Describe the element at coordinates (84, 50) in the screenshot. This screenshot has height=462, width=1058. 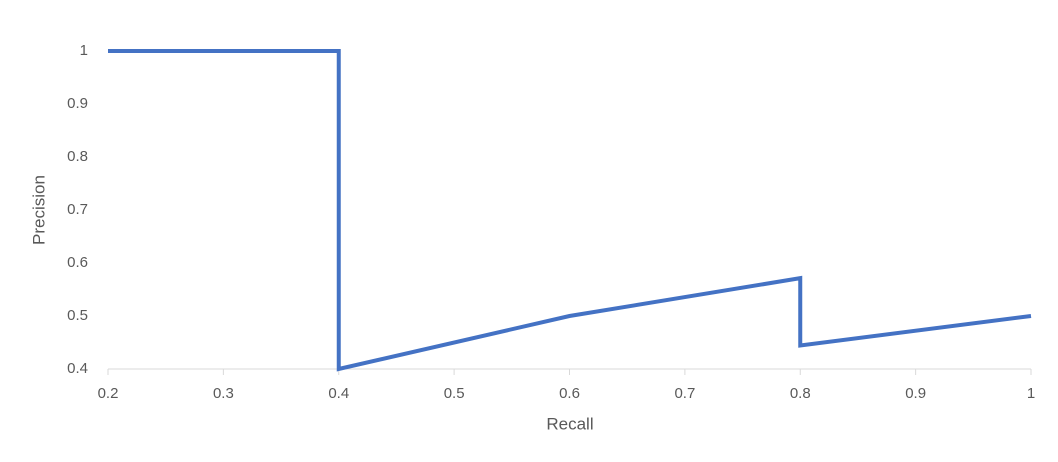
I see `y-tick-label: 1` at that location.